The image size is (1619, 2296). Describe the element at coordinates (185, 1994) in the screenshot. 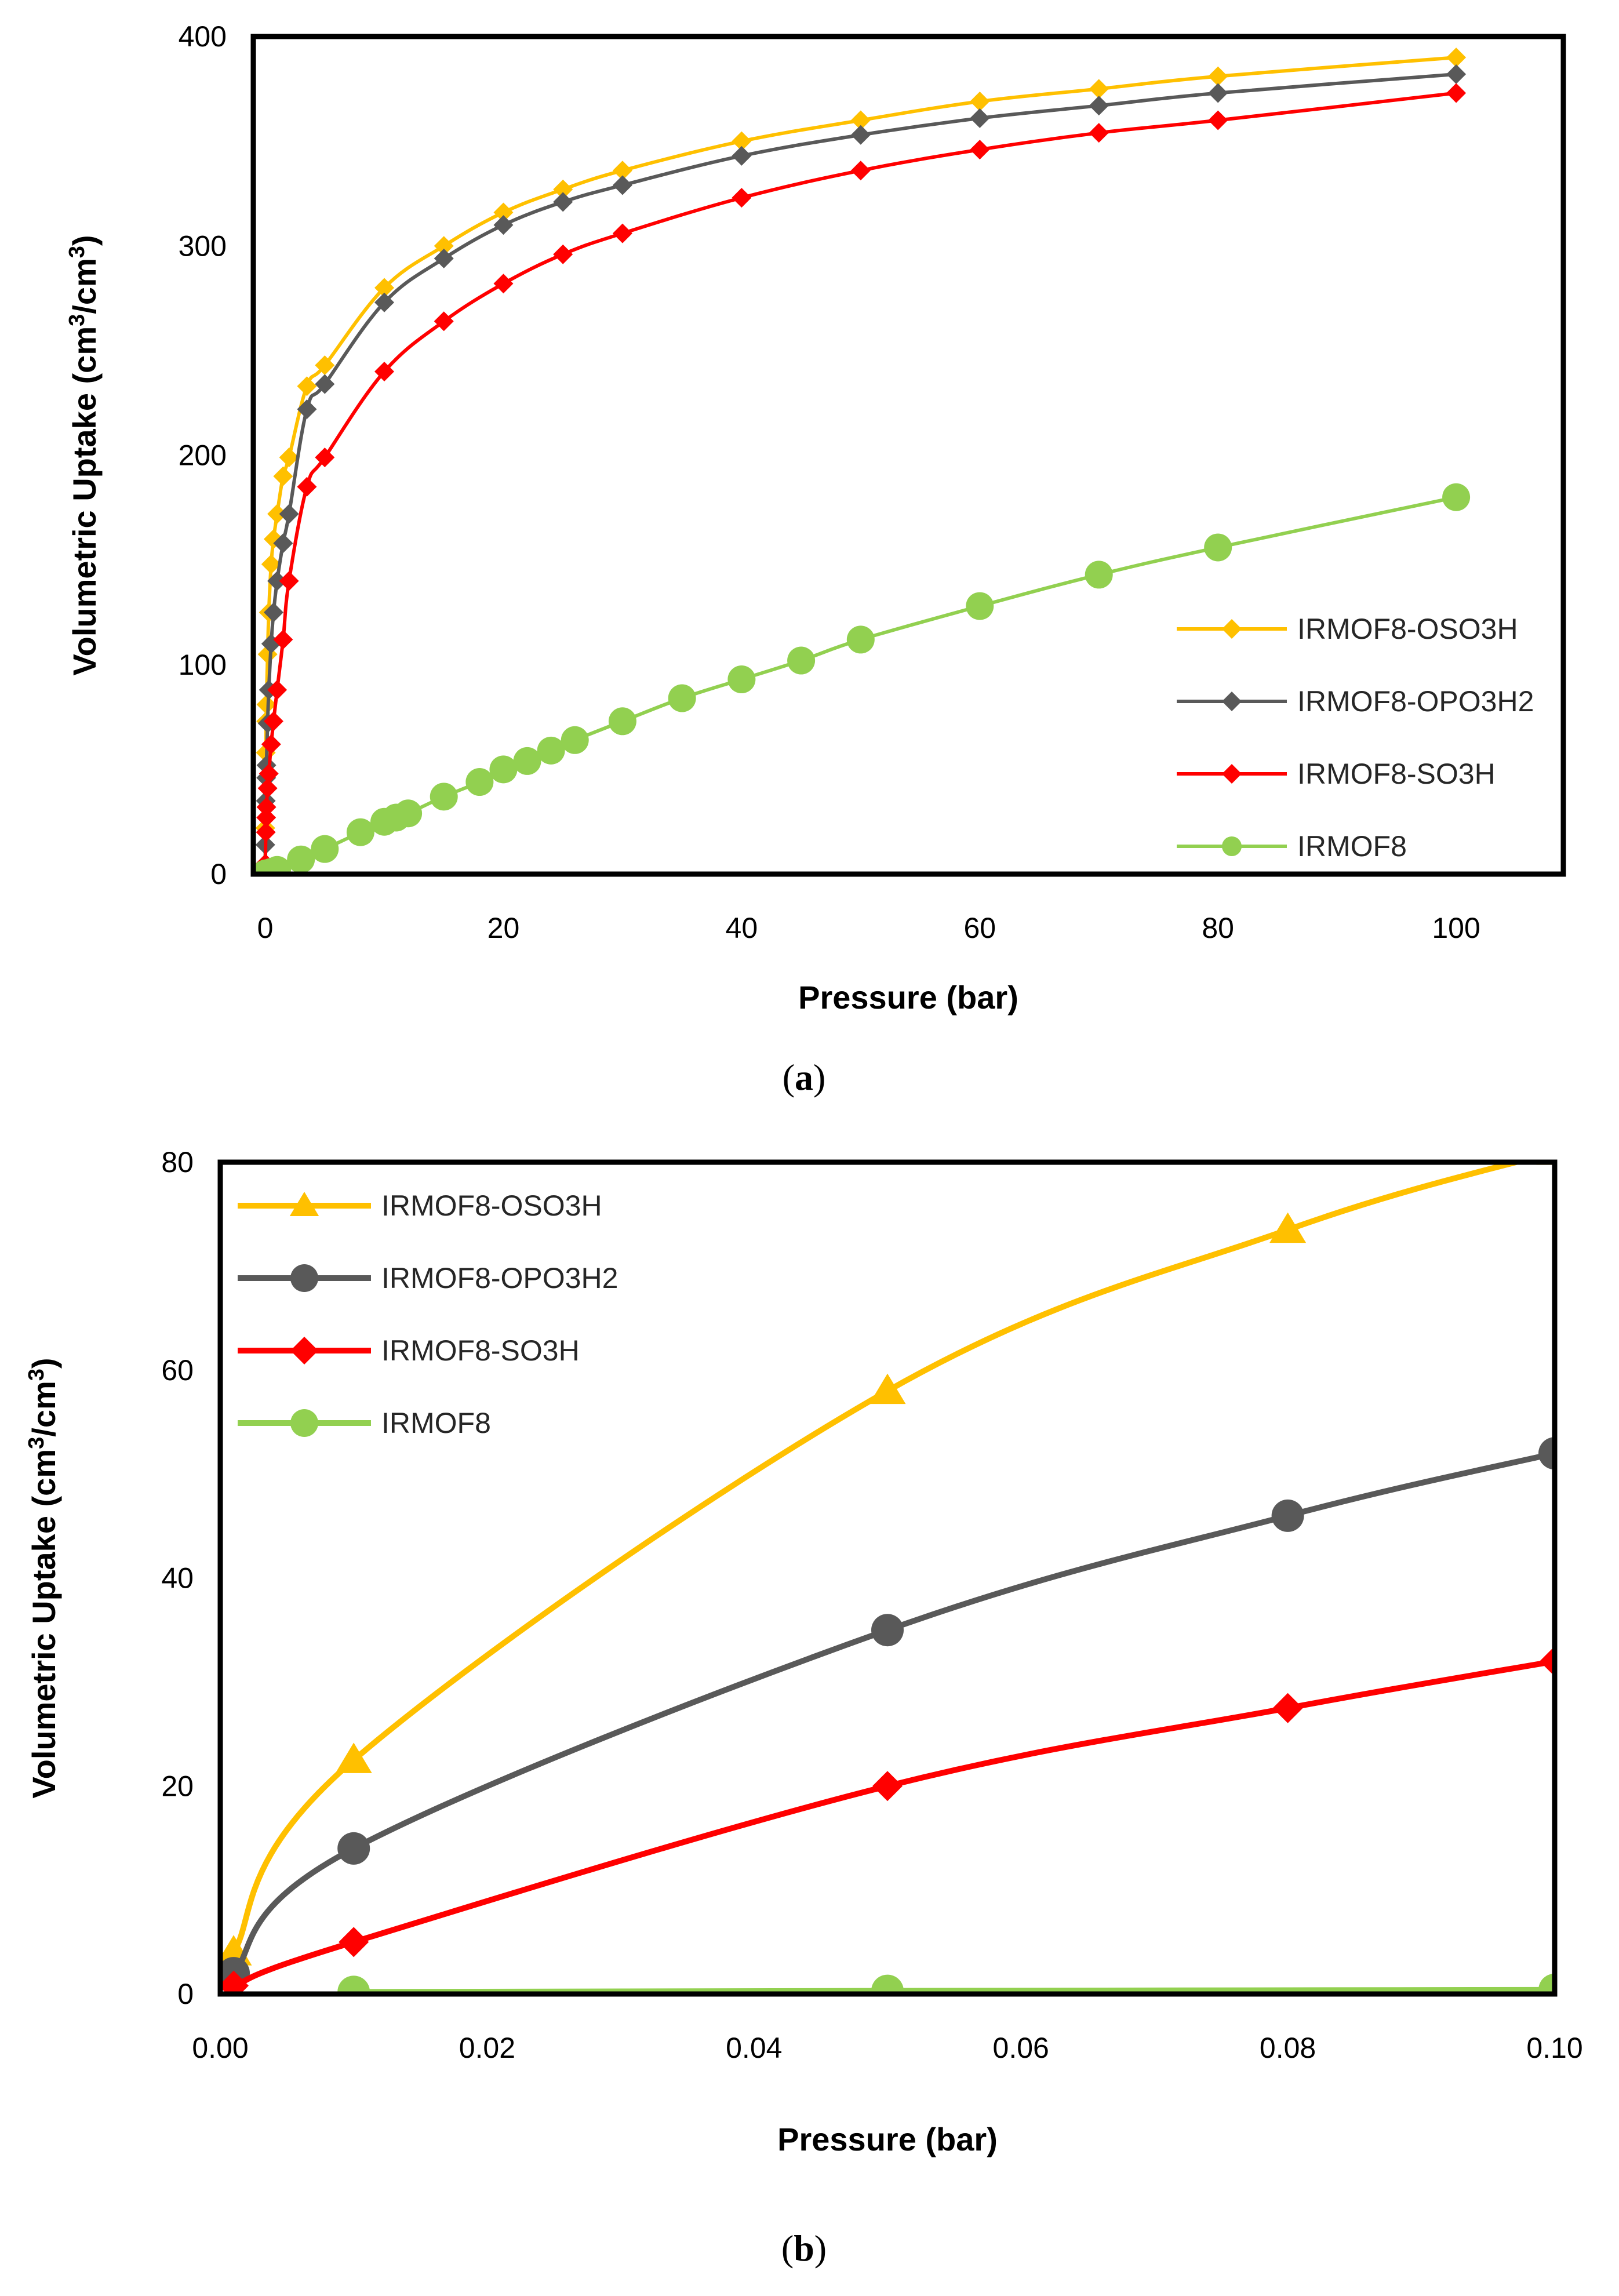

I see `y-tick-label: 0` at that location.